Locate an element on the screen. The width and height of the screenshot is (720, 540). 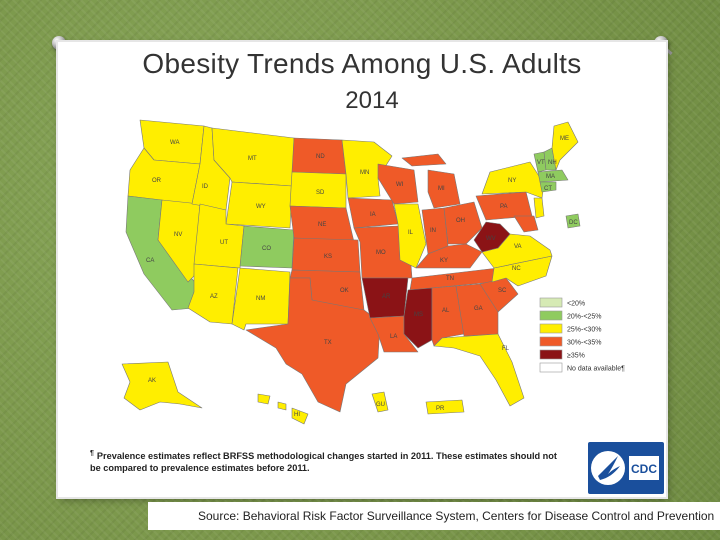
state-tx is located at coordinates (313, 345).